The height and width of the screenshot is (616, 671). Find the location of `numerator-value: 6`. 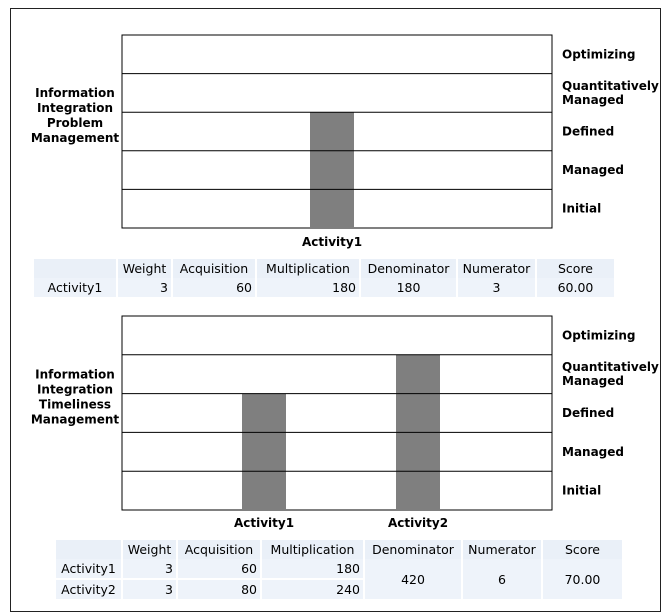

numerator-value: 6 is located at coordinates (501, 579).